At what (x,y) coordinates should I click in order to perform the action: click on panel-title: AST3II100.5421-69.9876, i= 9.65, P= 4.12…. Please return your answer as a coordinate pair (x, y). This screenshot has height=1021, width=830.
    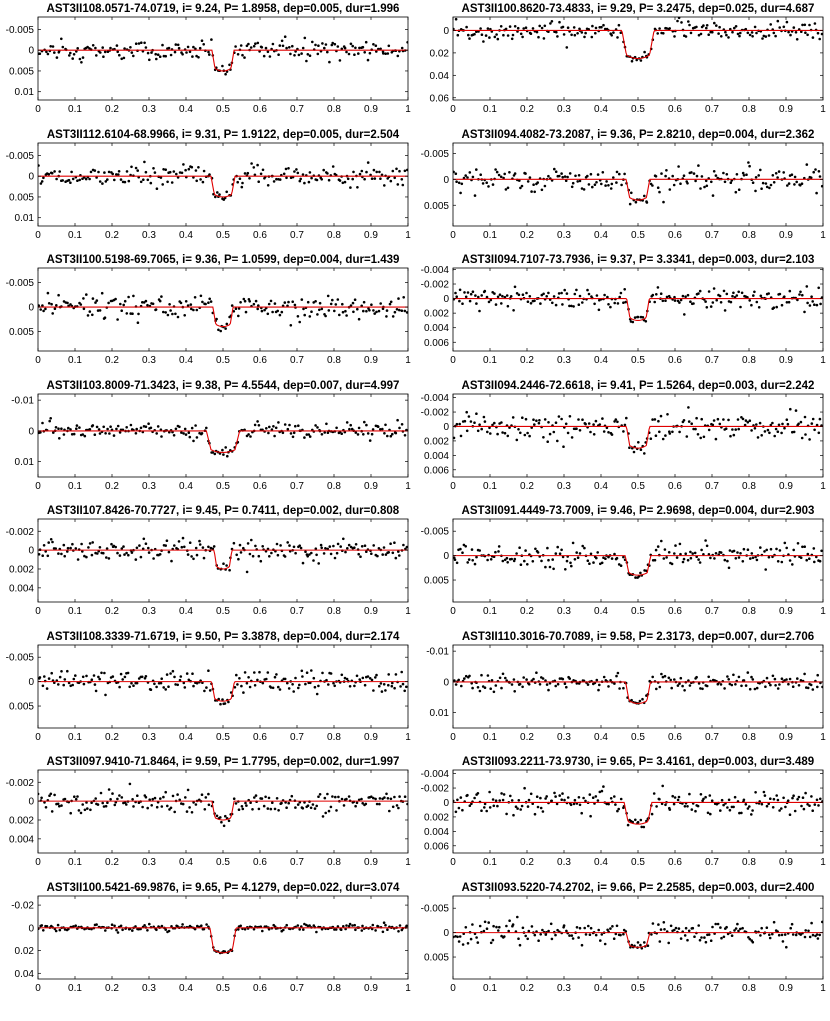
    Looking at the image, I should click on (224, 888).